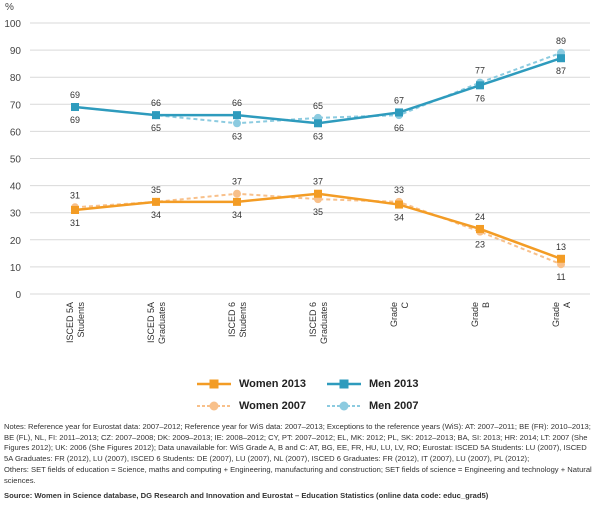 Image resolution: width=600 pixels, height=530 pixels. I want to click on data-label-women-2007-6: 11, so click(560, 277).